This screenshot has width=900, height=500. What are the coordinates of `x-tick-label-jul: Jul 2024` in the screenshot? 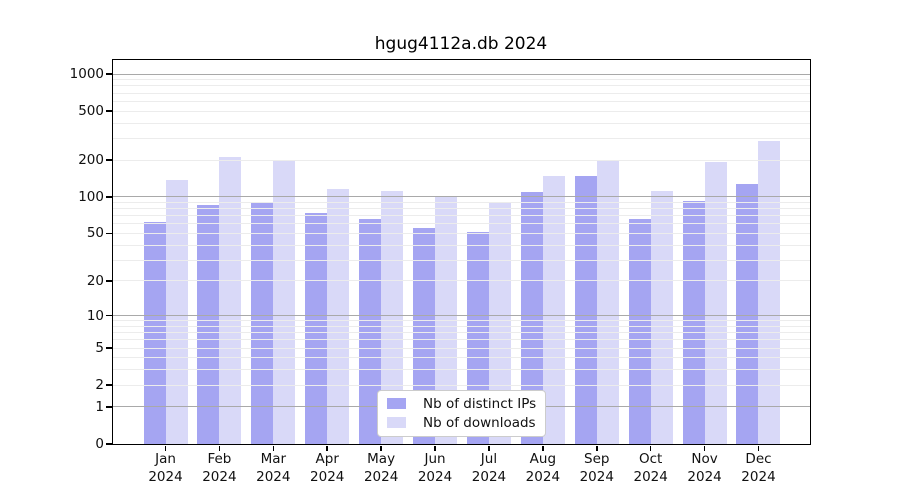 It's located at (489, 468).